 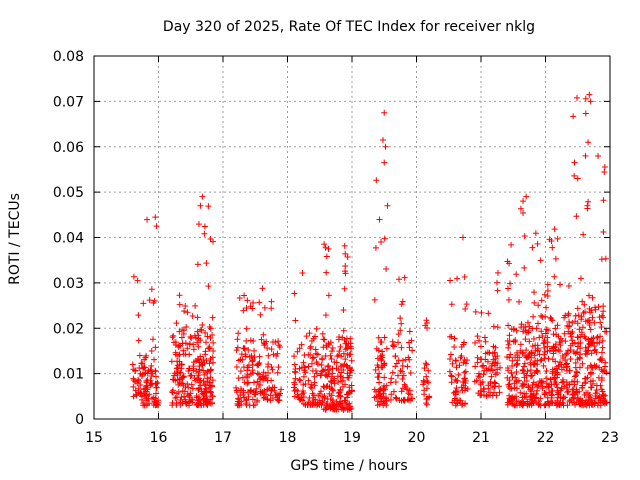 What do you see at coordinates (417, 438) in the screenshot?
I see `x-tick-label: 20` at bounding box center [417, 438].